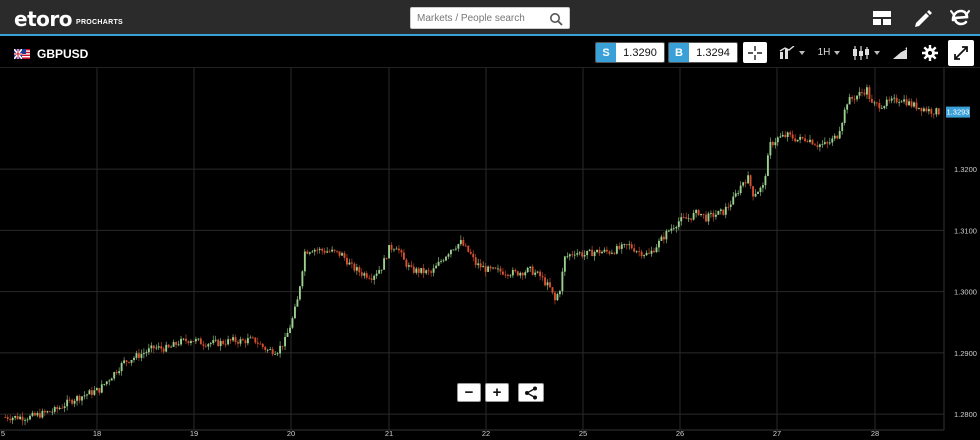 The image size is (980, 440). Describe the element at coordinates (792, 52) in the screenshot. I see `indicators-dropdown` at that location.